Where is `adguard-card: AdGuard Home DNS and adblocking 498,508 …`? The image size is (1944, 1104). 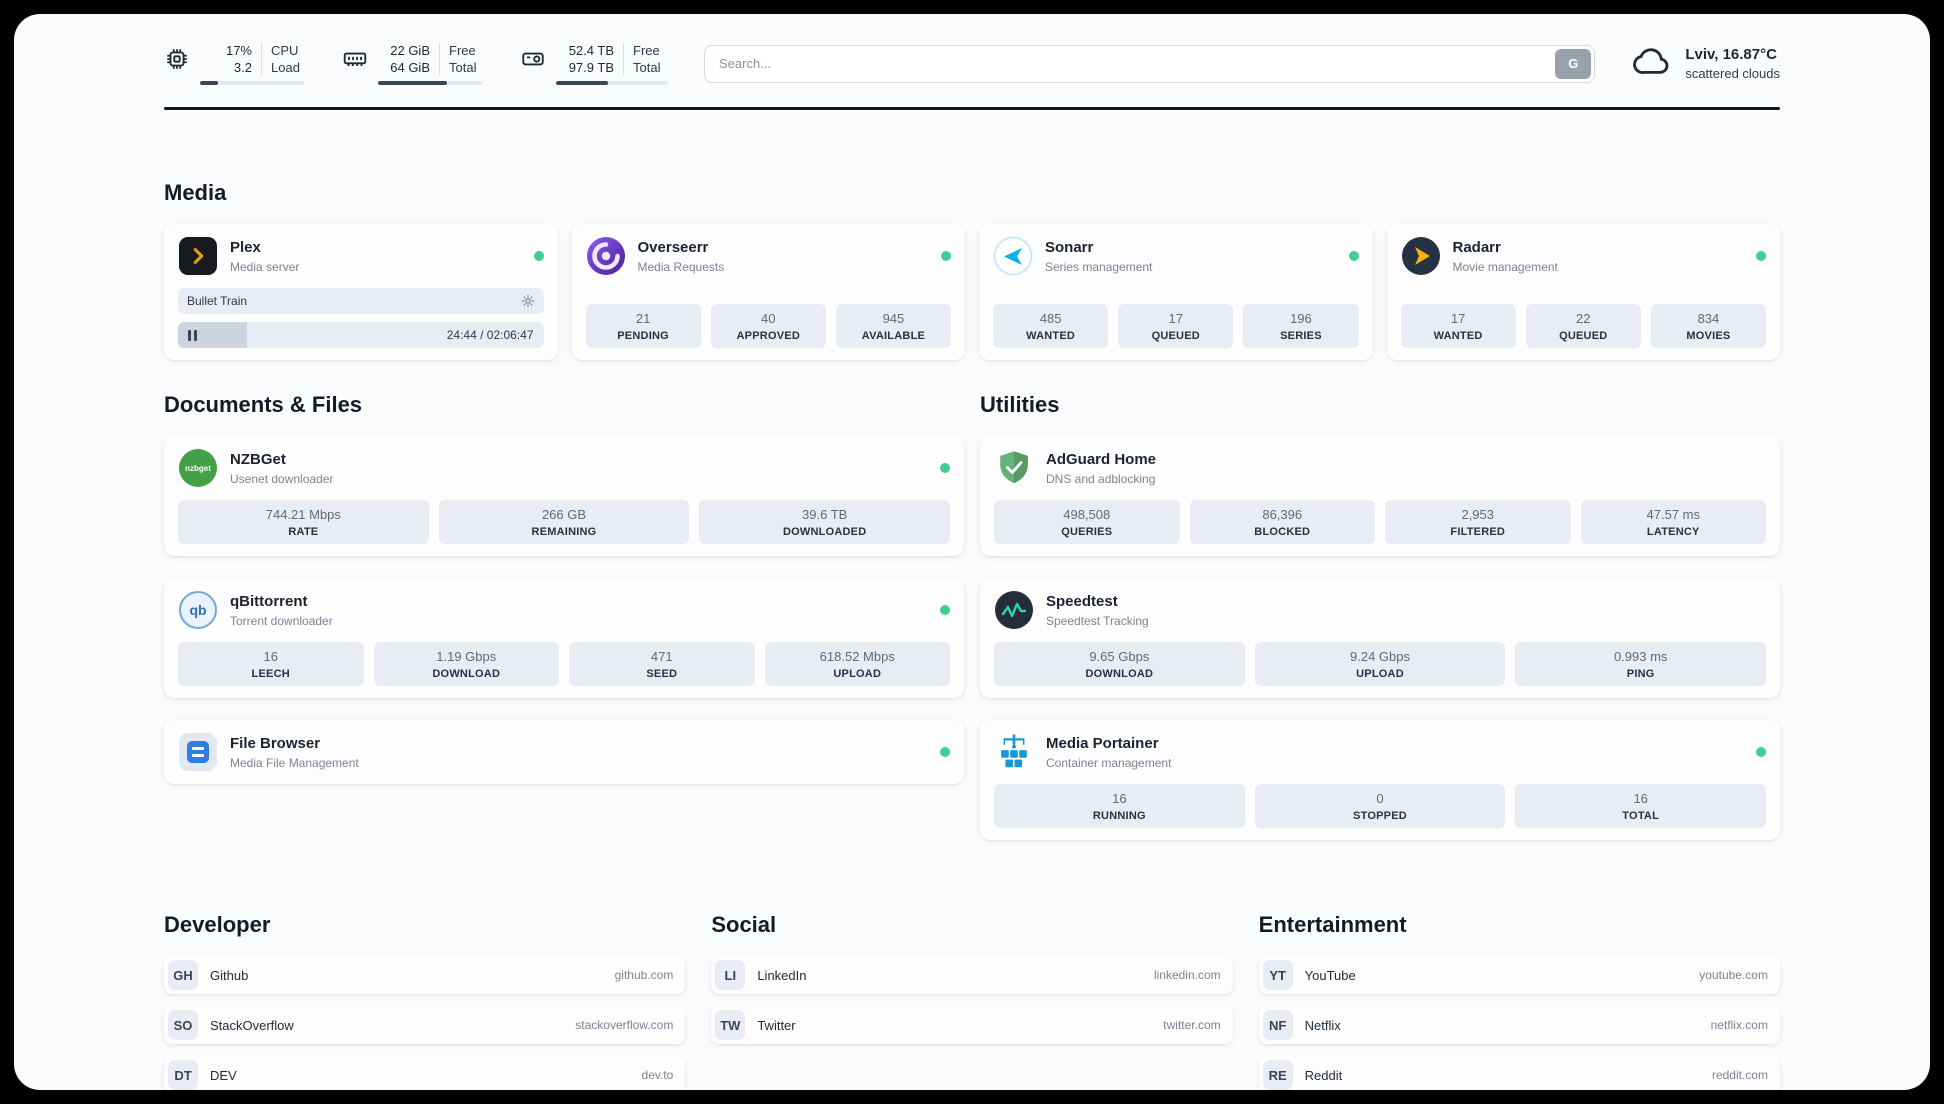 adguard-card: AdGuard Home DNS and adblocking 498,508 … is located at coordinates (1380, 496).